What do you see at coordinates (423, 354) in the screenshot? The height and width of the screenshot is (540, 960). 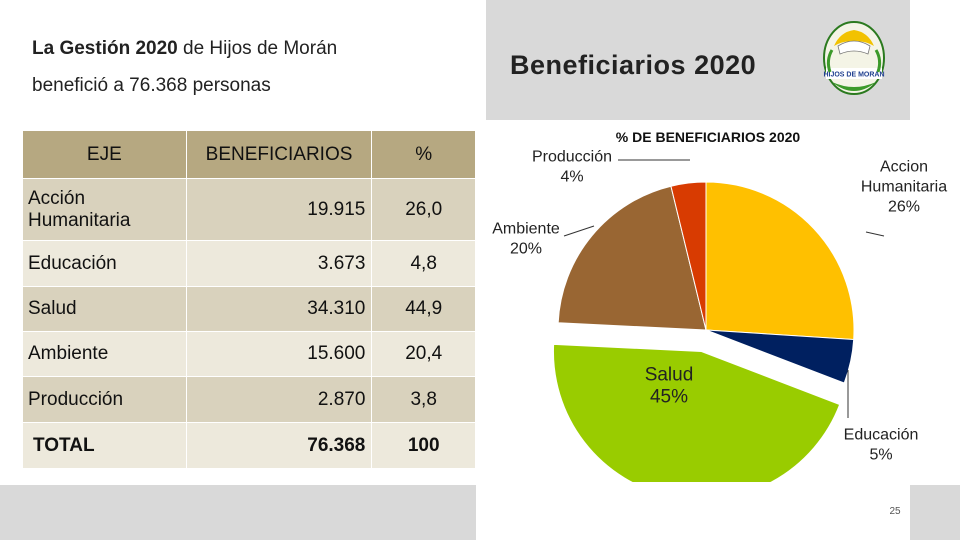 I see `cell-pct: 20,4` at bounding box center [423, 354].